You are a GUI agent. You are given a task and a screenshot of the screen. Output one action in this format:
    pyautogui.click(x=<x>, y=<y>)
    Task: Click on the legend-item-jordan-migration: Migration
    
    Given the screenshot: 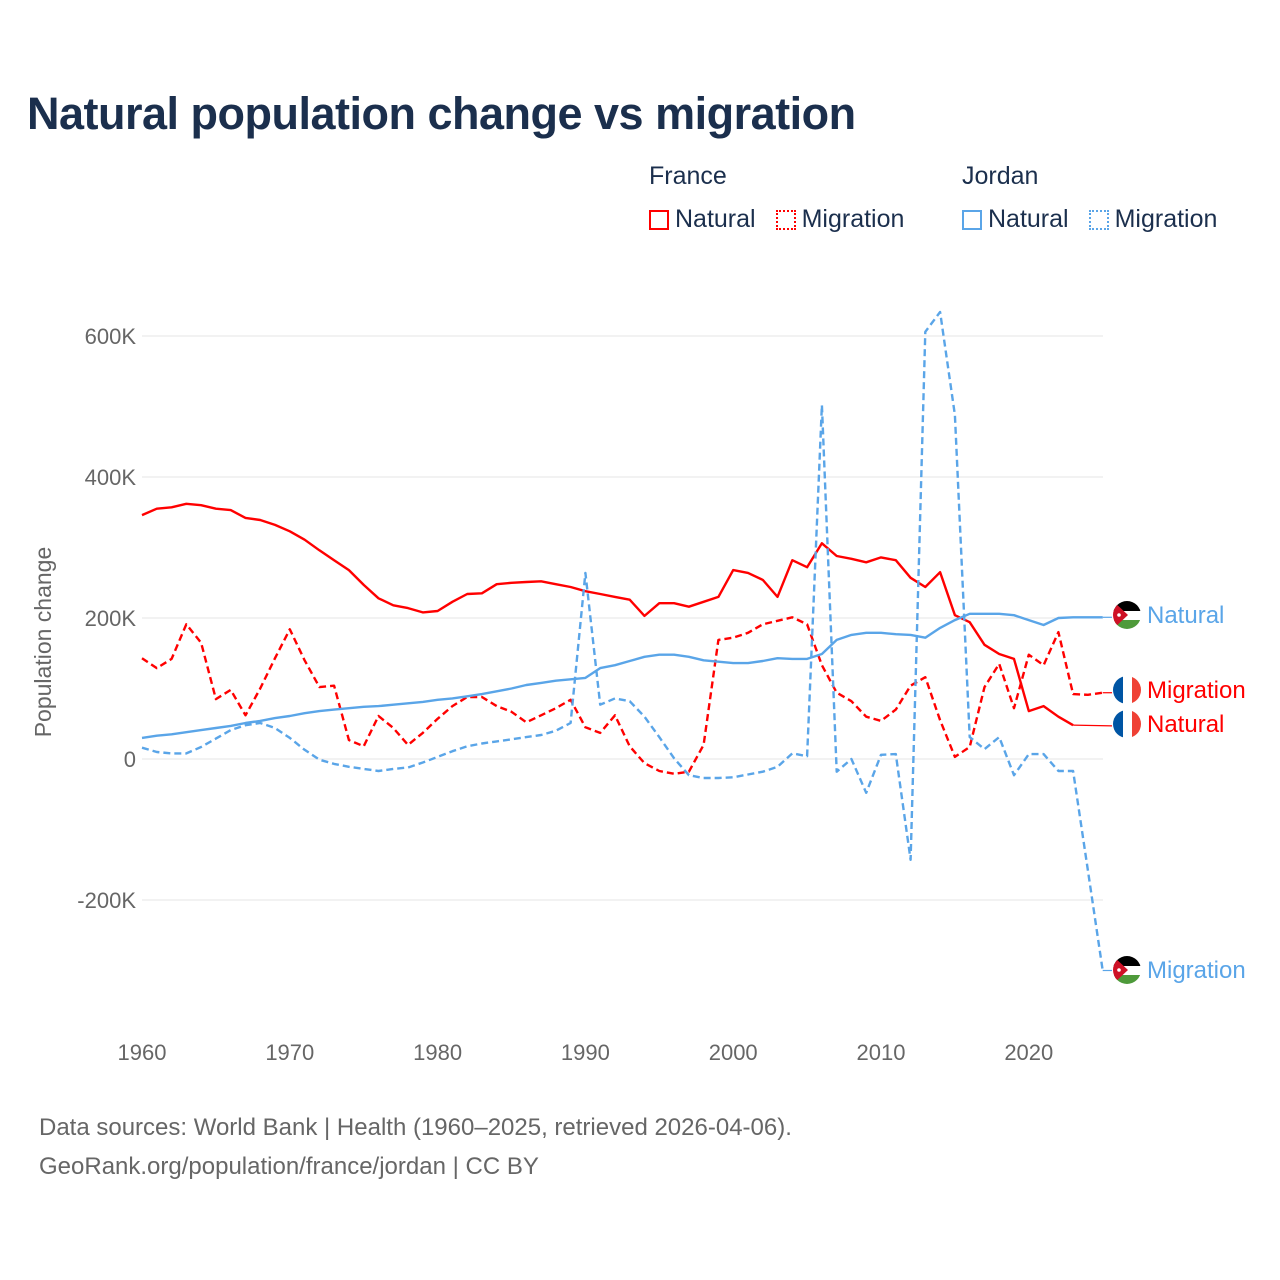 What is the action you would take?
    pyautogui.click(x=1153, y=219)
    